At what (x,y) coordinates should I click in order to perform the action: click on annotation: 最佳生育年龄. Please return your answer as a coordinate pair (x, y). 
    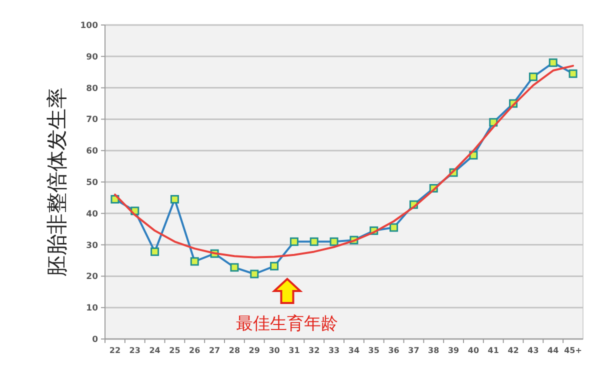
    Looking at the image, I should click on (287, 324).